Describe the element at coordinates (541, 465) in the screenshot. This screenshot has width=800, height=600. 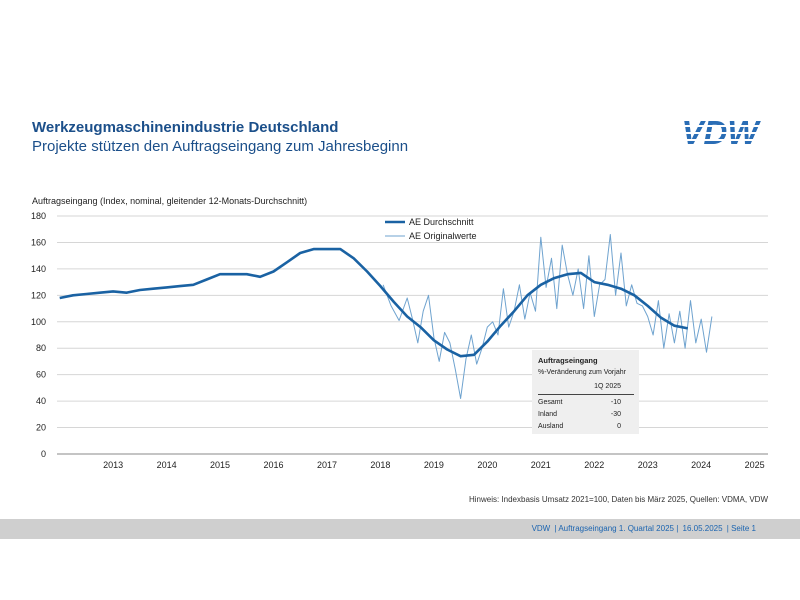
I see `x-tick-label: 2021` at that location.